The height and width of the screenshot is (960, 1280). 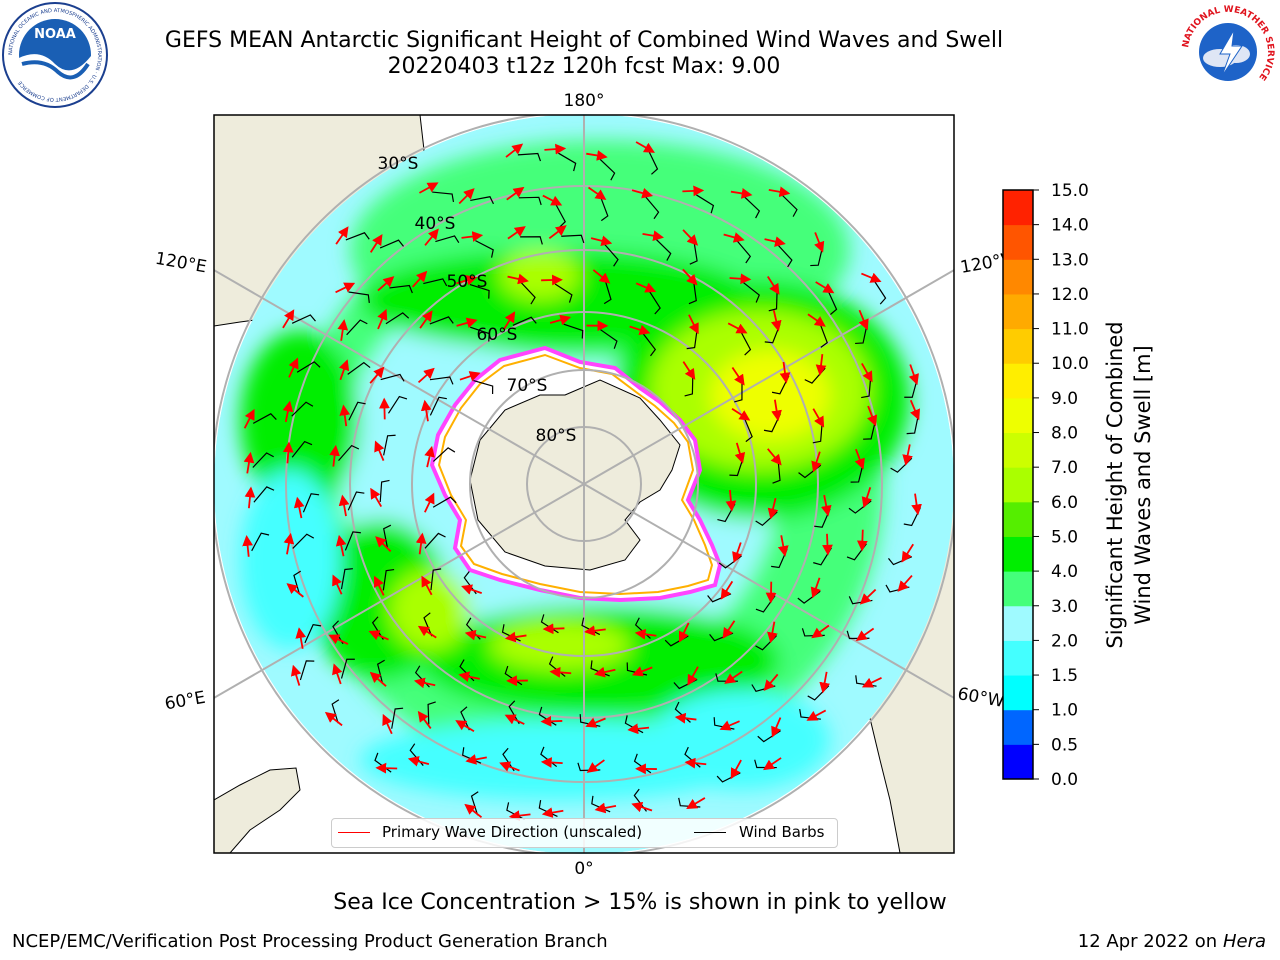 I want to click on colorbar-tick-label: 1.5, so click(x=1064, y=676).